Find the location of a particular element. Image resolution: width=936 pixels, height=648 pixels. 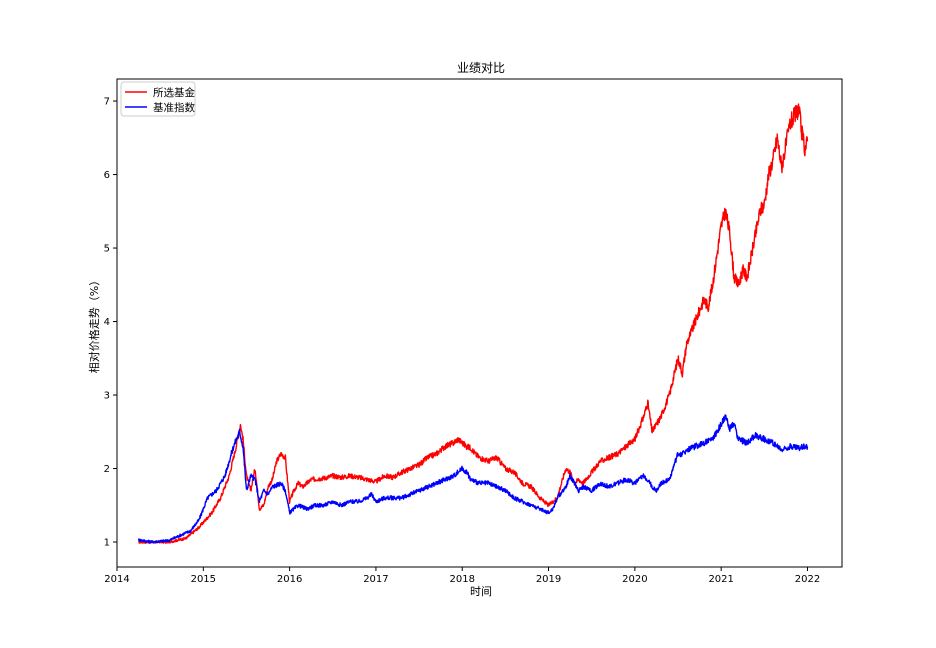

y-tick-label: 7 is located at coordinates (107, 102).